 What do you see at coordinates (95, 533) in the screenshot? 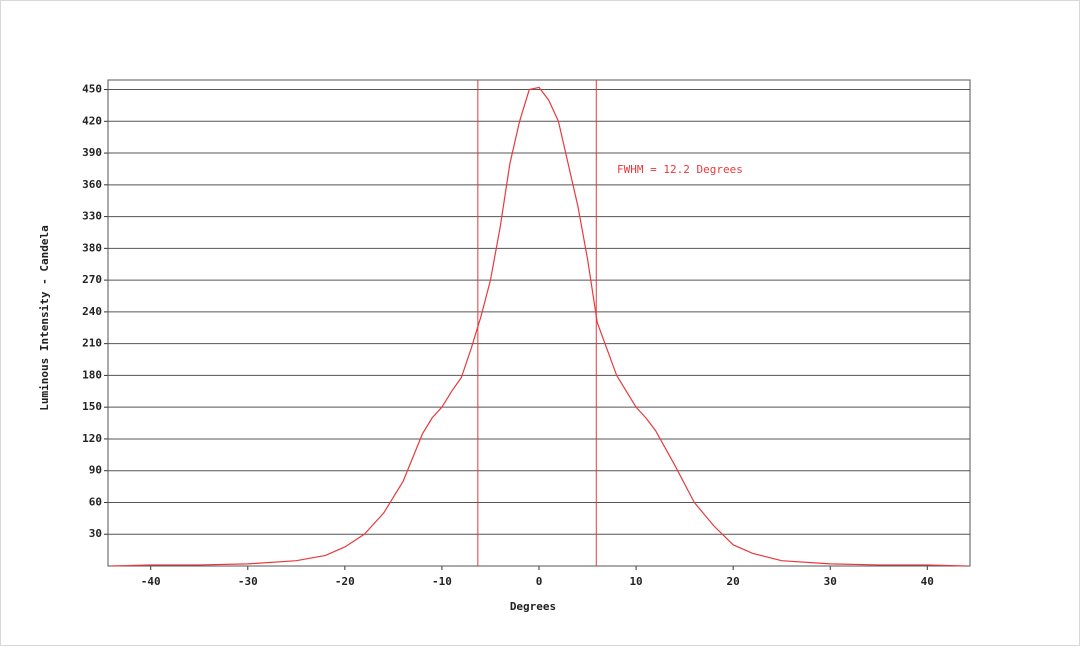
I see `y-tick-label: 30` at bounding box center [95, 533].